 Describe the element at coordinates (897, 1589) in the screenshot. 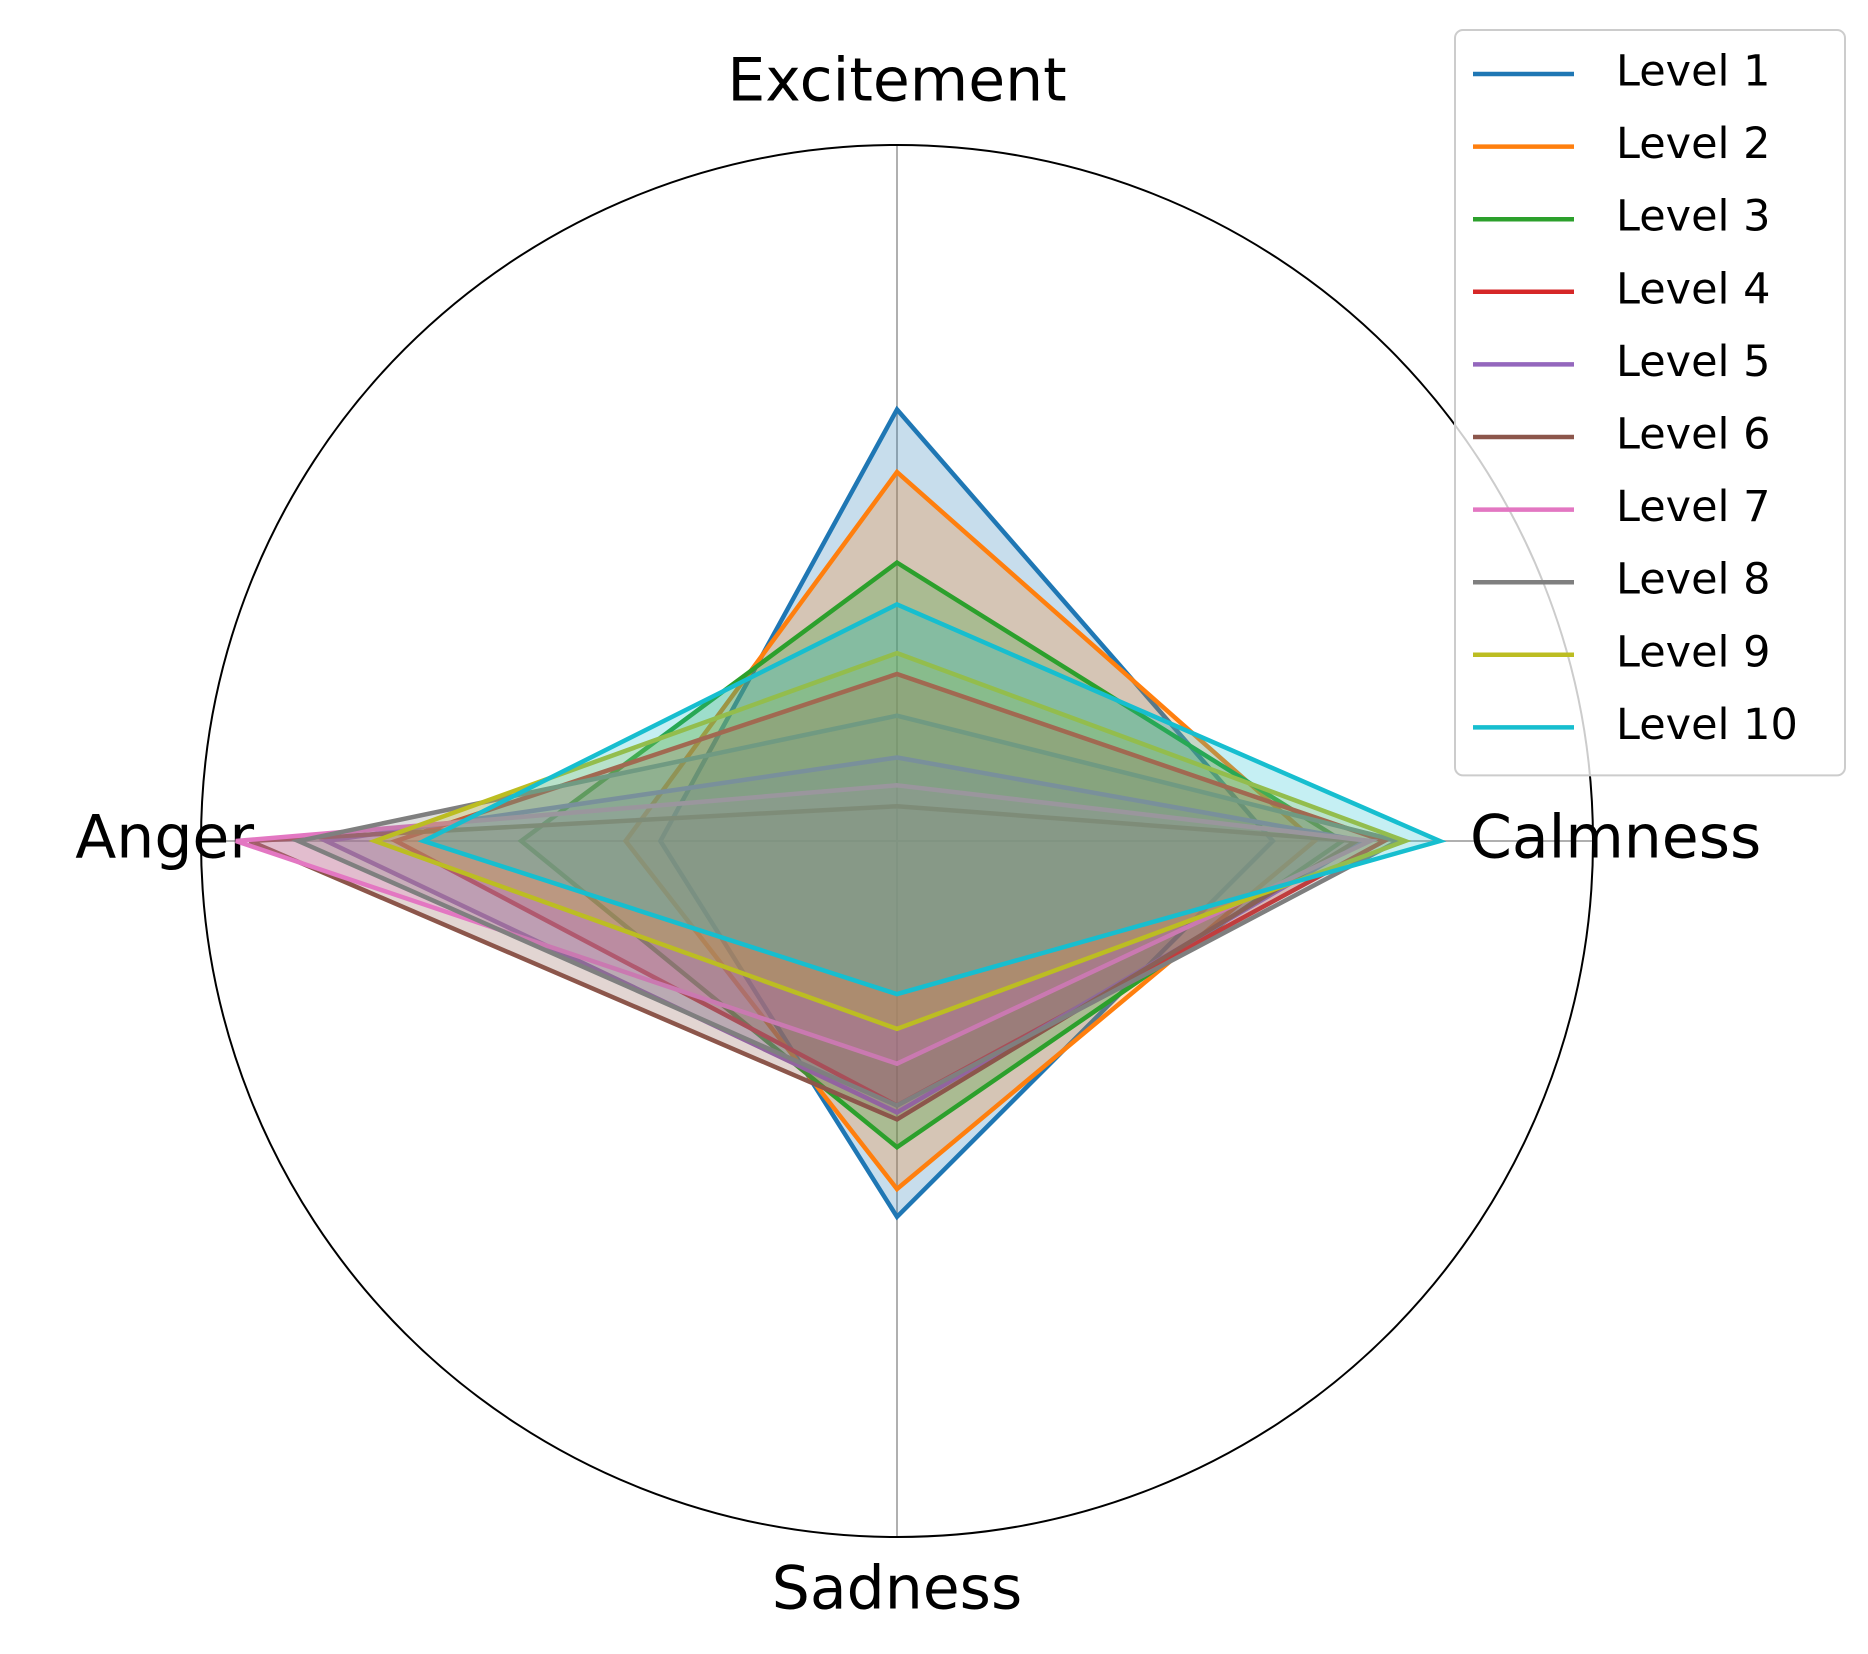

I see `axis-label: Sadness` at that location.